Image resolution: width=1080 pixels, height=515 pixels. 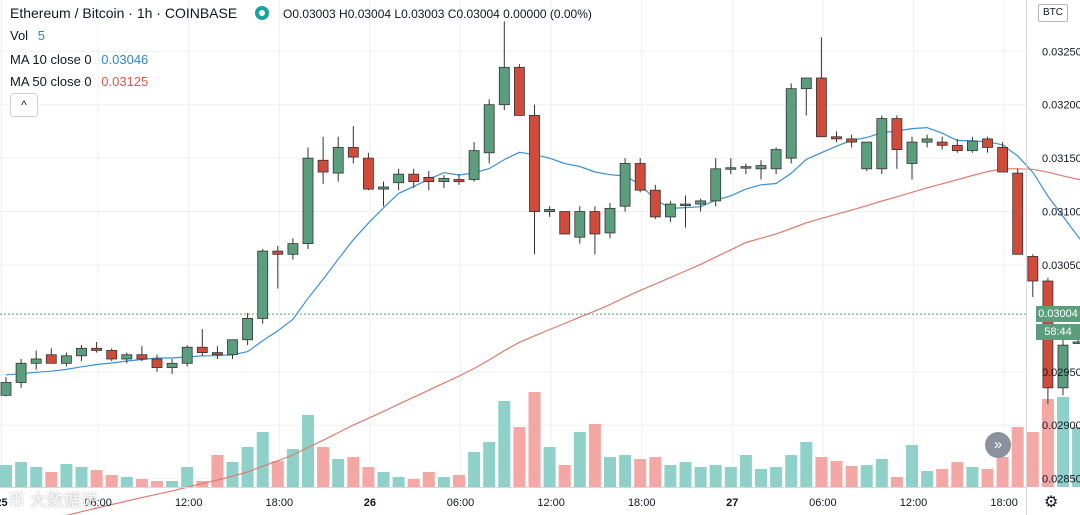 I want to click on currency-badge: BTC, so click(x=1053, y=13).